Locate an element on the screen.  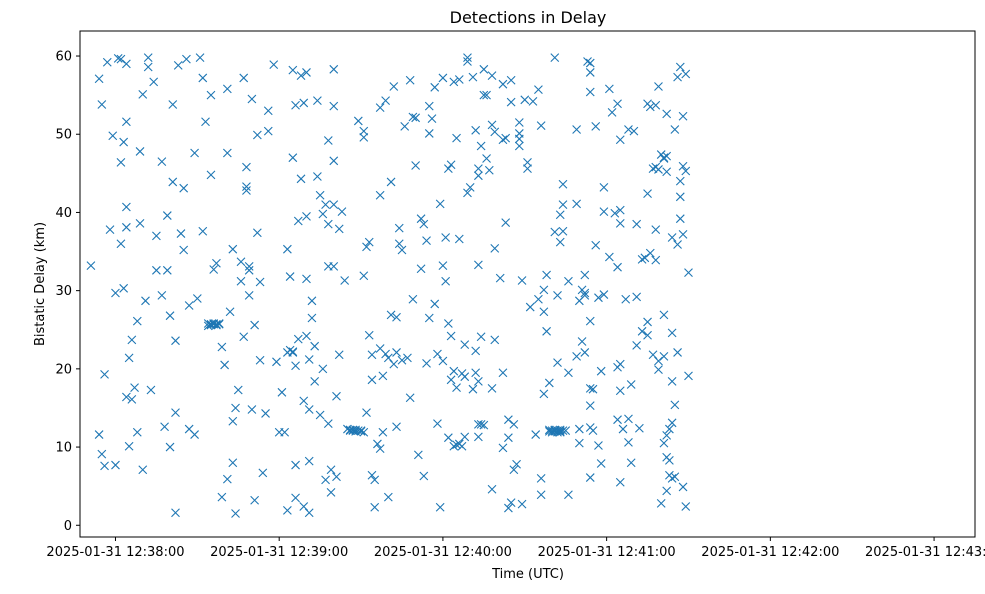
x-tick-label: 2025-01-31 12:41:00 is located at coordinates (607, 552).